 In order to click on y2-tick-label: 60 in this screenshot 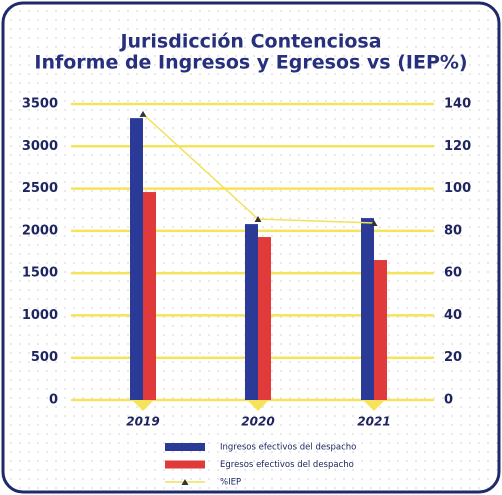, I will do `click(453, 273)`.